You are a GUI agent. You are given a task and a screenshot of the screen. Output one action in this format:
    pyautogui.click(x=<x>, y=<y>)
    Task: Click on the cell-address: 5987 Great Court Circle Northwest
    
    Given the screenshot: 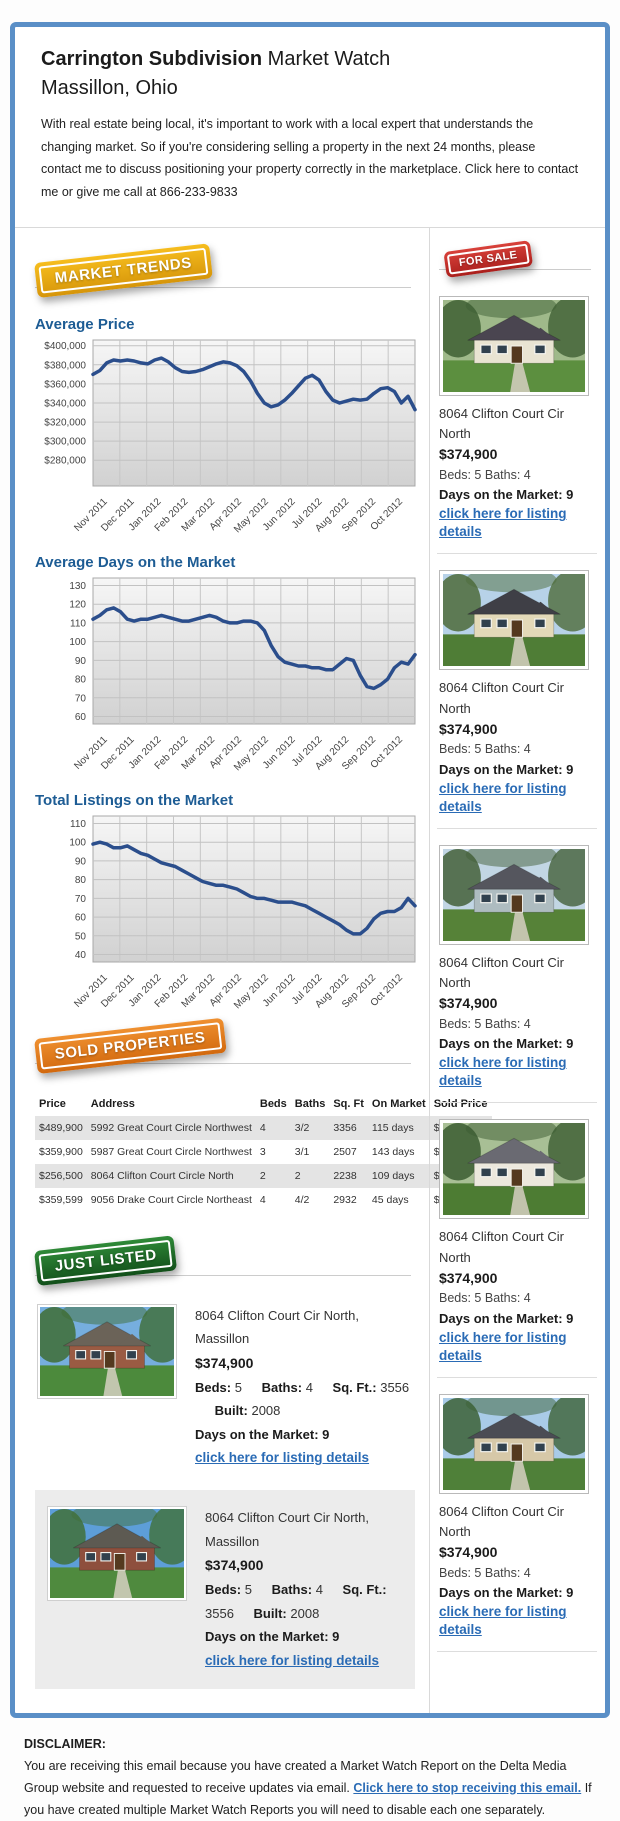 What is the action you would take?
    pyautogui.click(x=171, y=1152)
    